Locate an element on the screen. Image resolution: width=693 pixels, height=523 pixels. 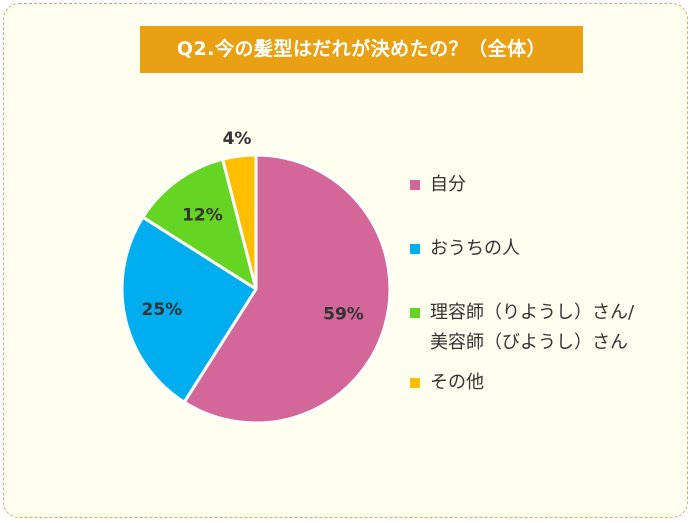
data-label: 12% is located at coordinates (202, 215).